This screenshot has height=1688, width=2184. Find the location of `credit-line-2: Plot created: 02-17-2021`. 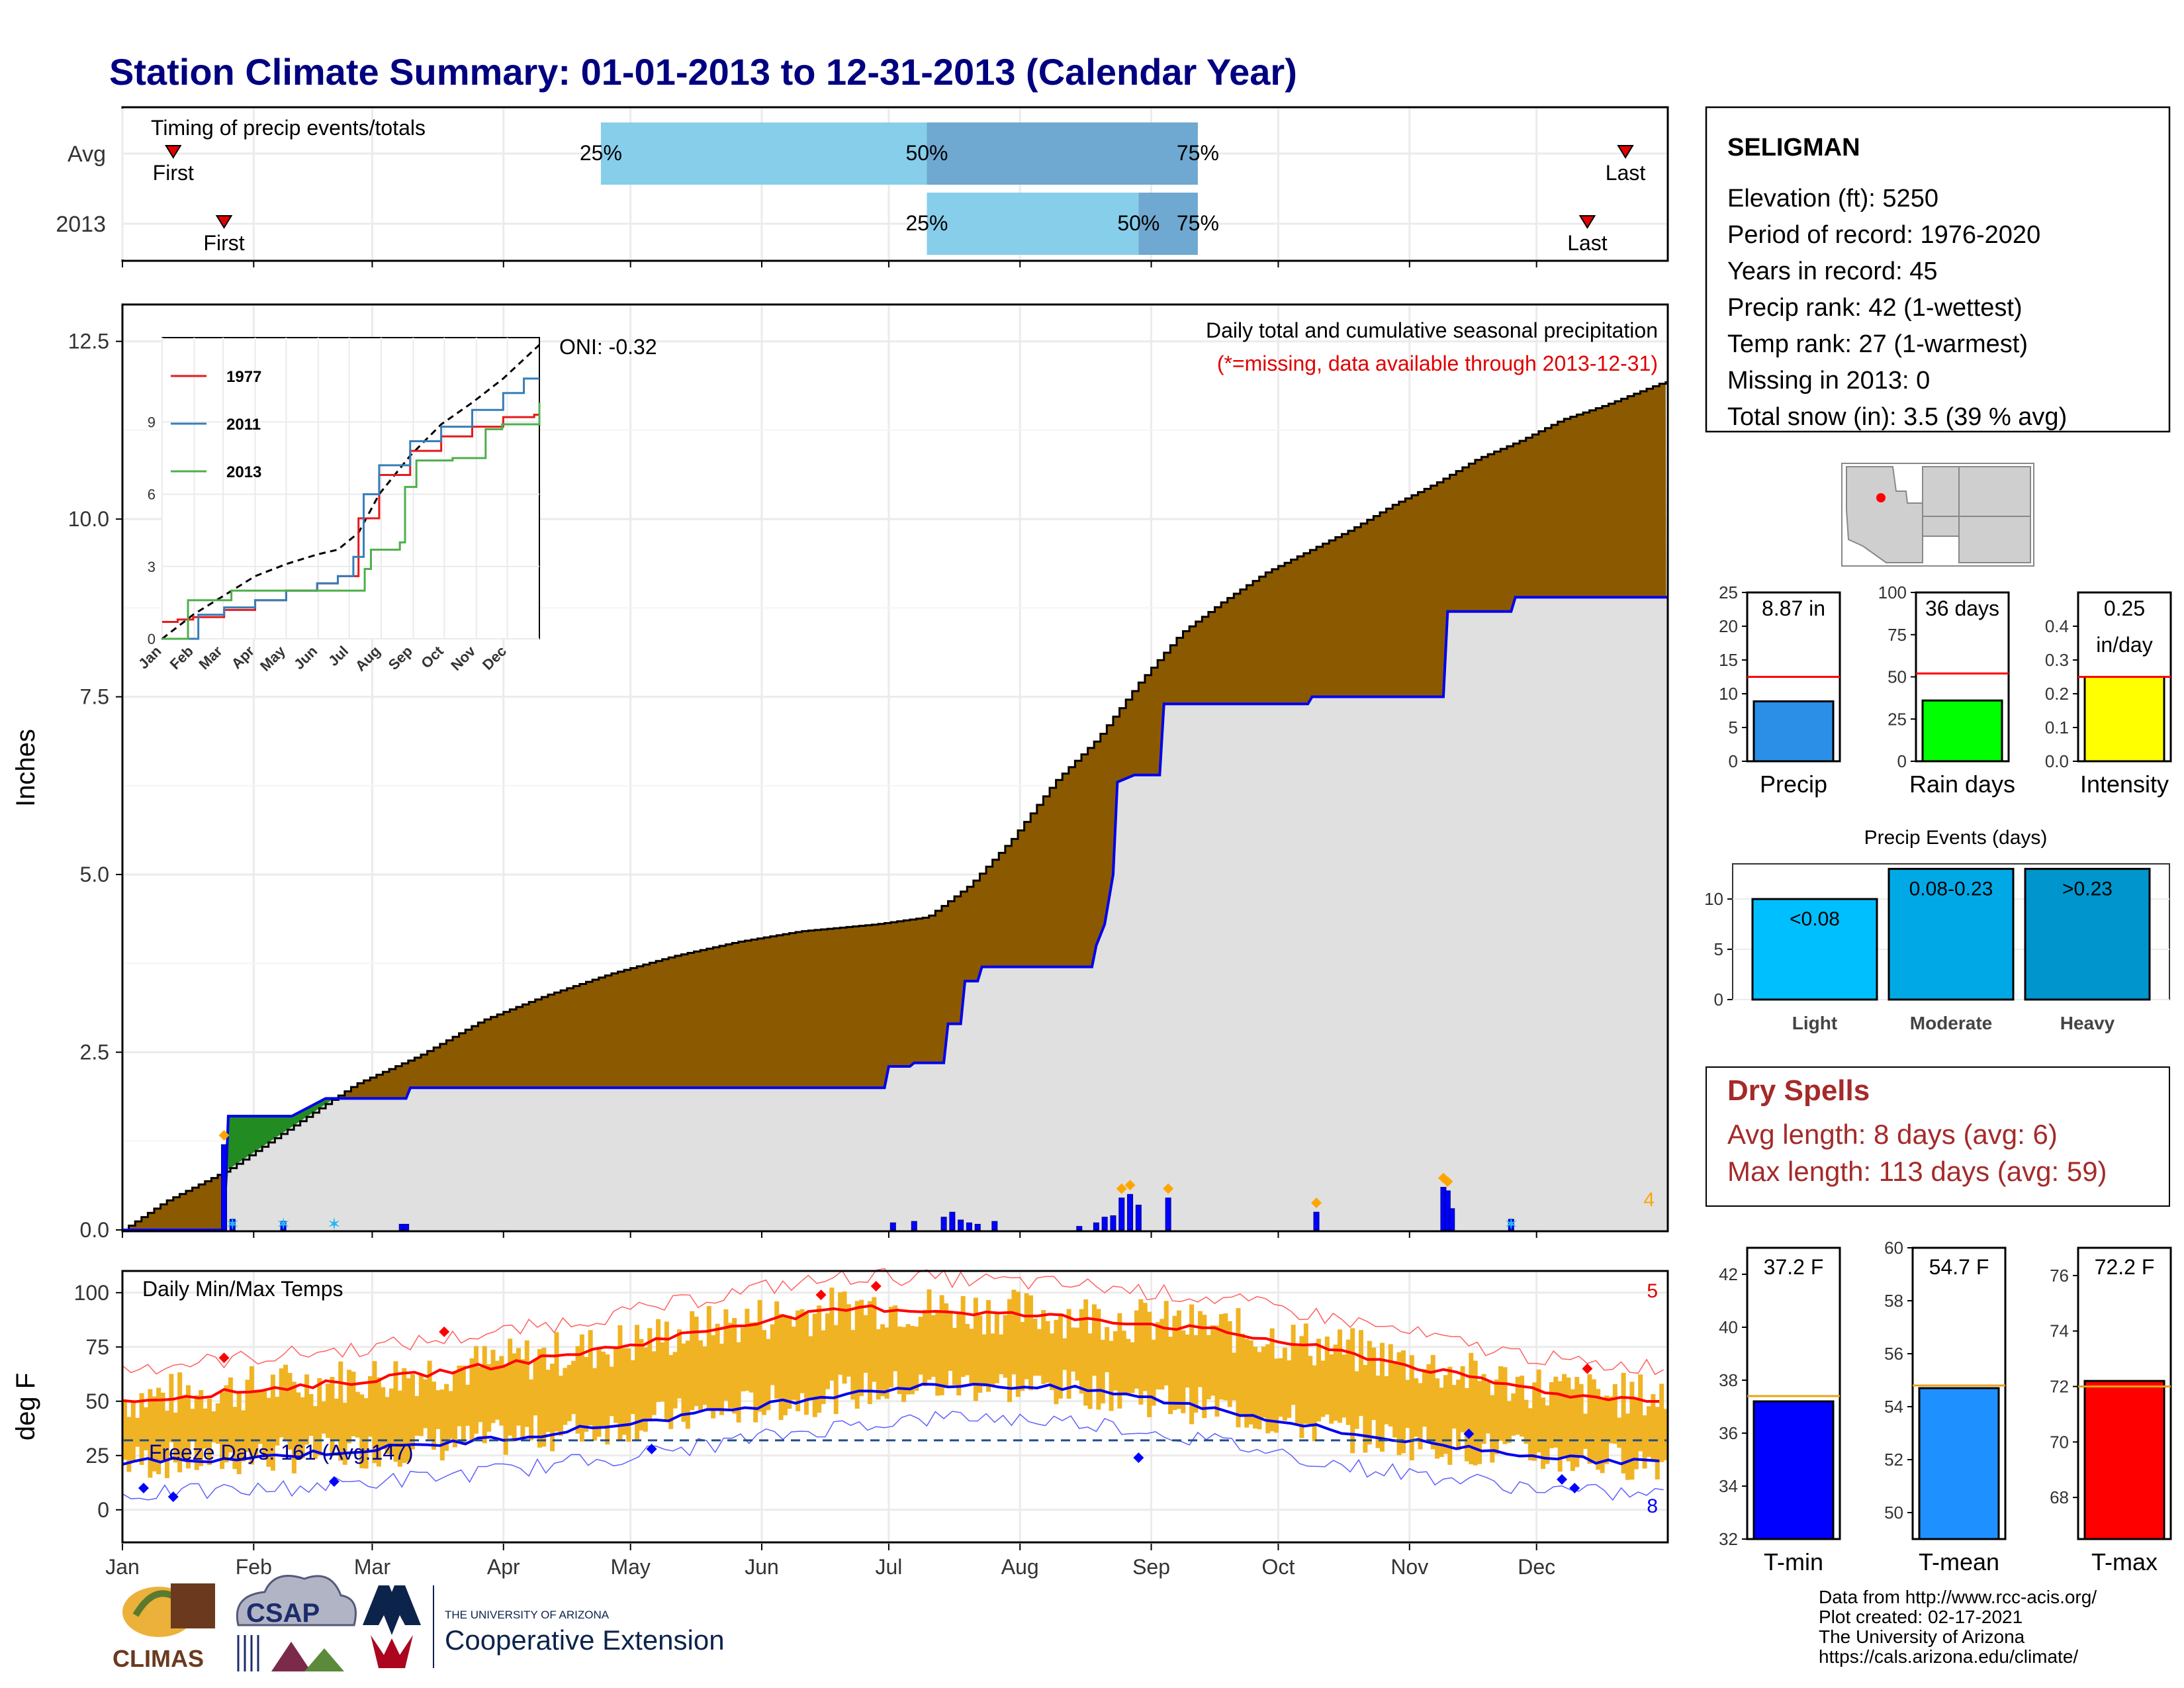

credit-line-2: Plot created: 02-17-2021 is located at coordinates (1921, 1617).